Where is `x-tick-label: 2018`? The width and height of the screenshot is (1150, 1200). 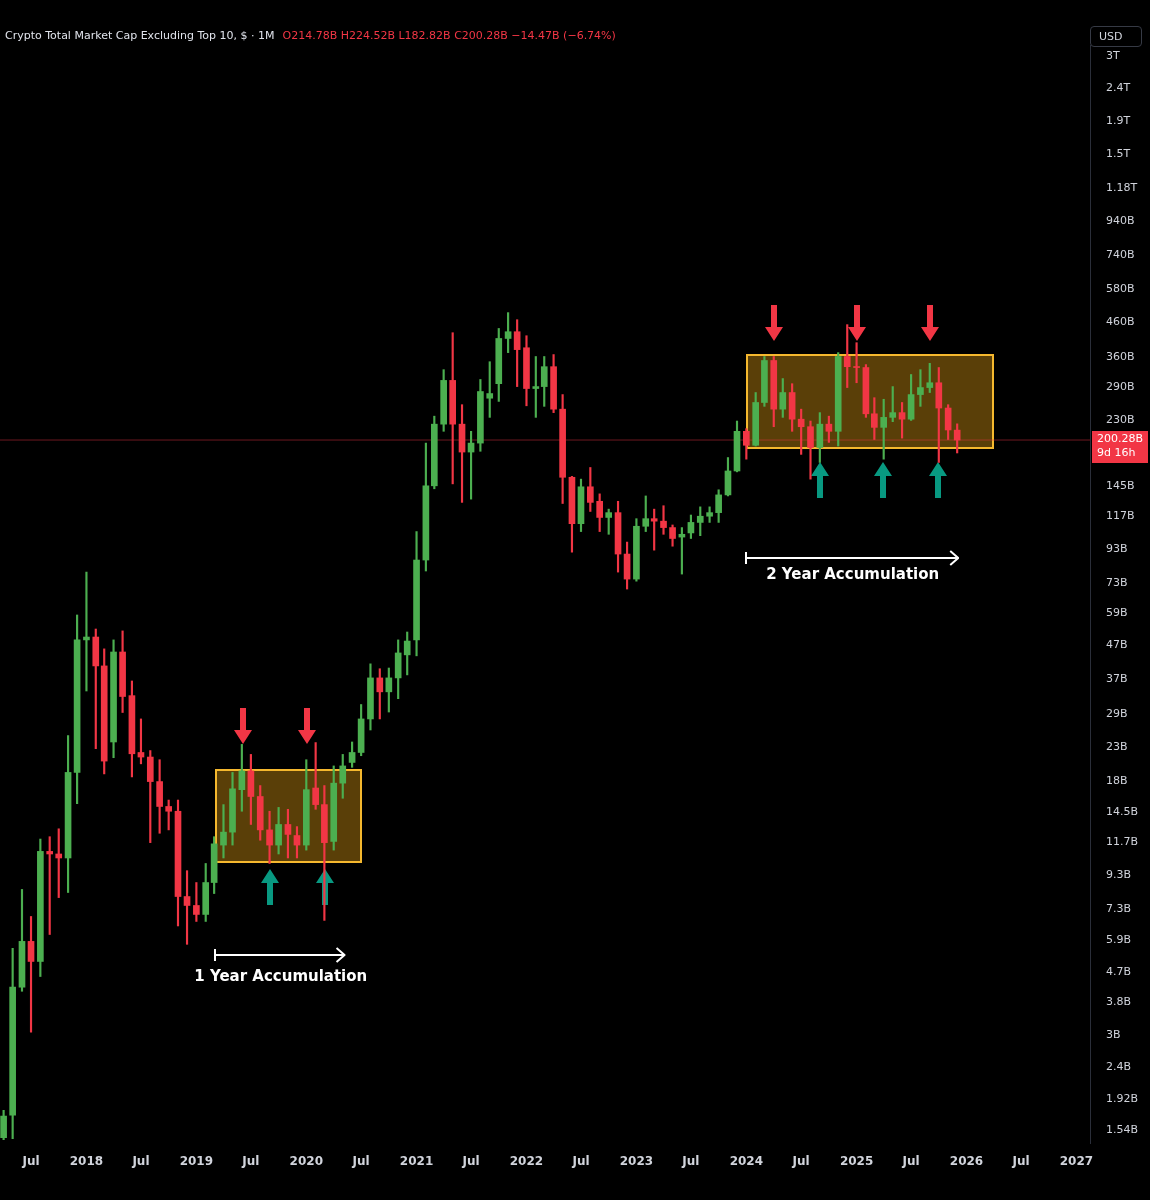
x-tick-label: 2018 is located at coordinates (86, 1160).